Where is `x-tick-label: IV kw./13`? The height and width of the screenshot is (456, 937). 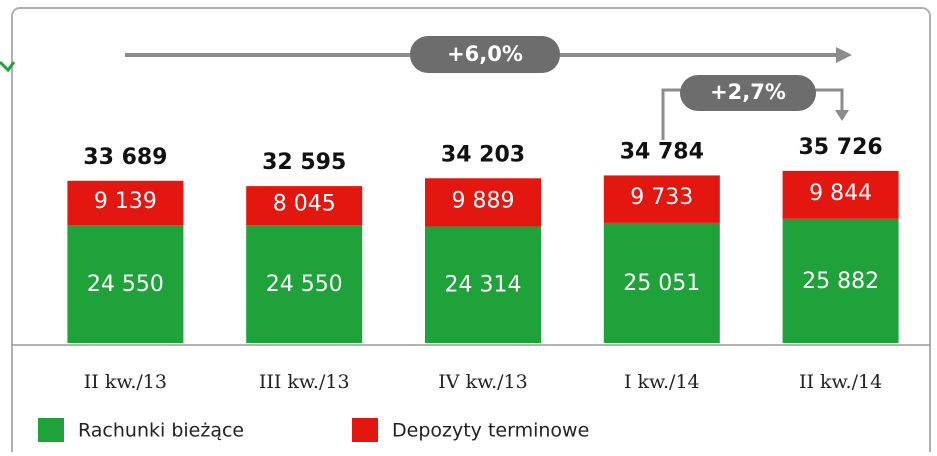 x-tick-label: IV kw./13 is located at coordinates (482, 382).